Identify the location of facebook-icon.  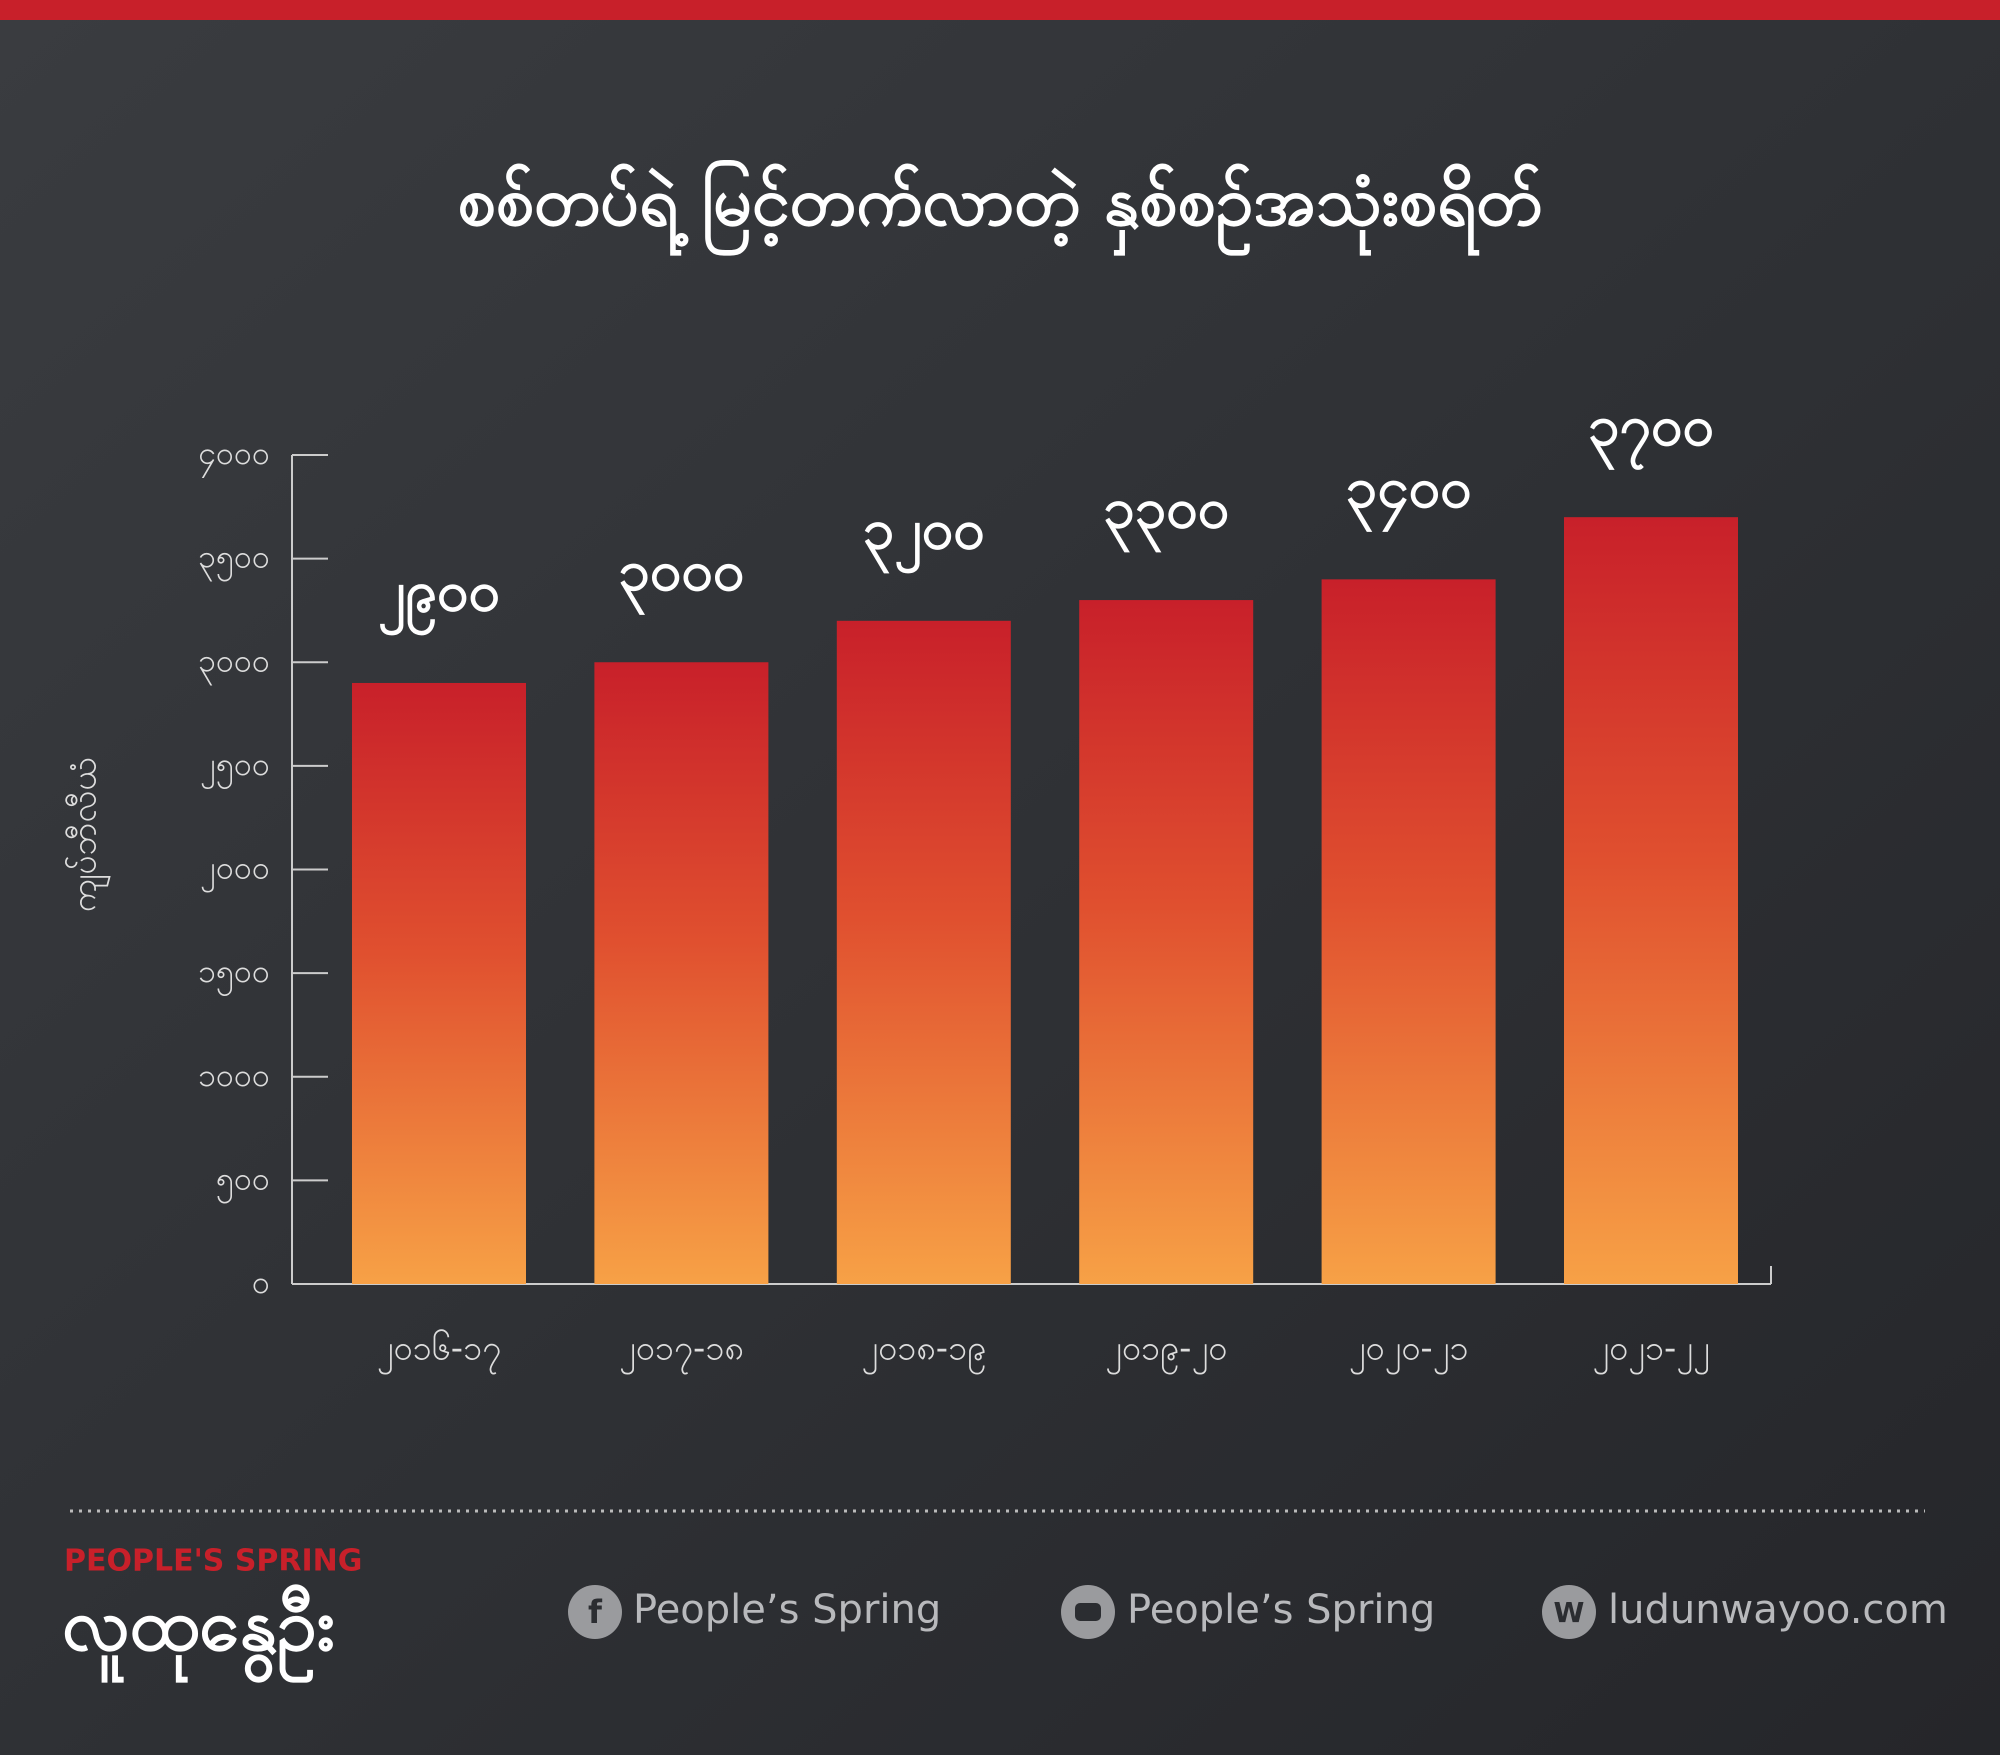
(595, 1612).